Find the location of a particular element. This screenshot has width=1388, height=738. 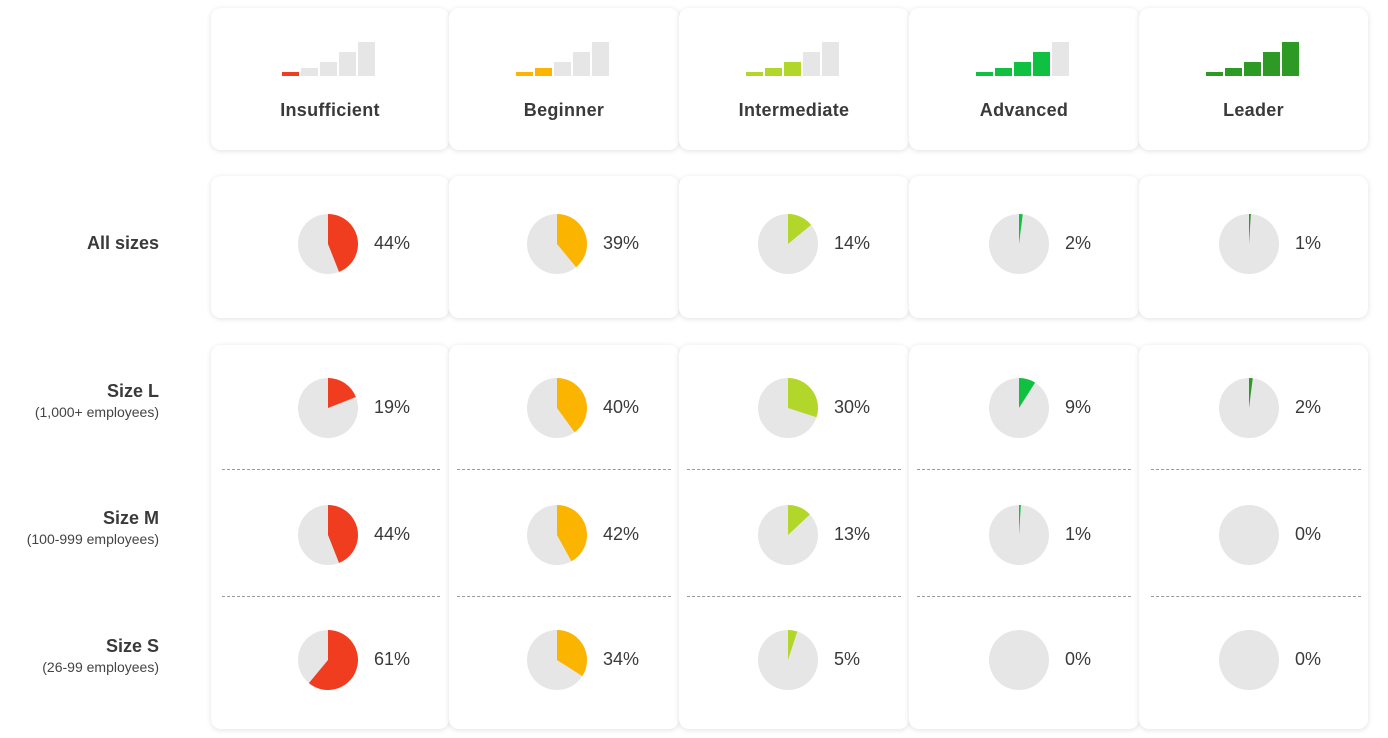

pie-value-label: 39% is located at coordinates (621, 243).